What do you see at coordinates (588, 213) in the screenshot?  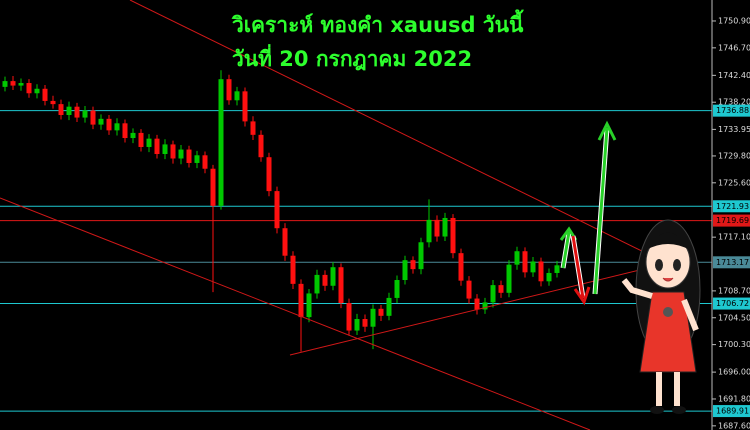 I see `arrows` at bounding box center [588, 213].